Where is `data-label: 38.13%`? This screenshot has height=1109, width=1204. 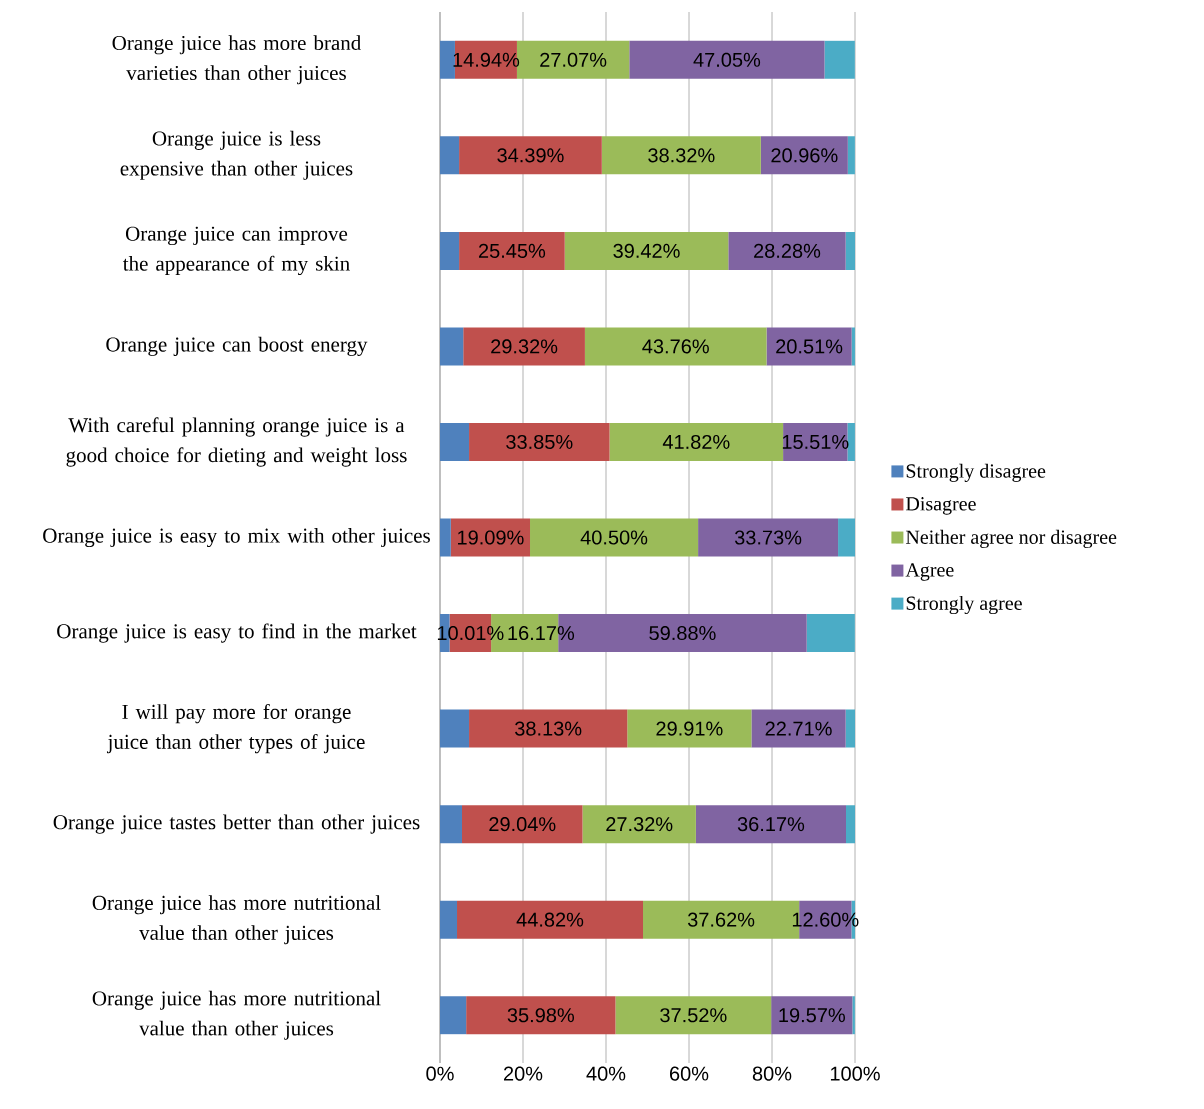 data-label: 38.13% is located at coordinates (548, 728).